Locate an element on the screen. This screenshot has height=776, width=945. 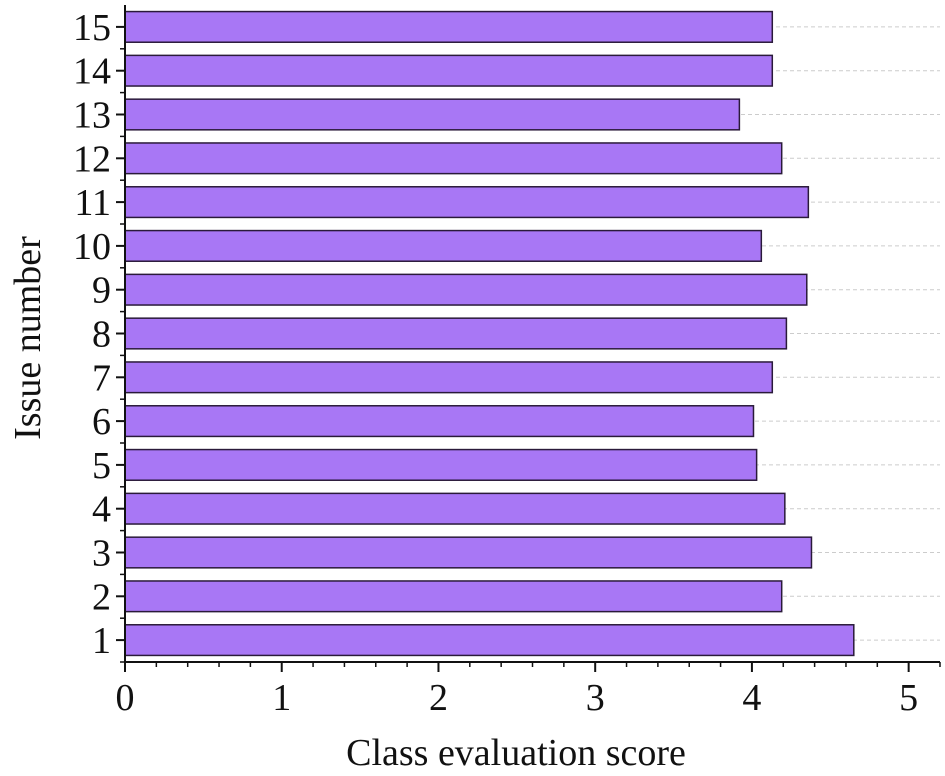
y-tick-label: 11 is located at coordinates (92, 203).